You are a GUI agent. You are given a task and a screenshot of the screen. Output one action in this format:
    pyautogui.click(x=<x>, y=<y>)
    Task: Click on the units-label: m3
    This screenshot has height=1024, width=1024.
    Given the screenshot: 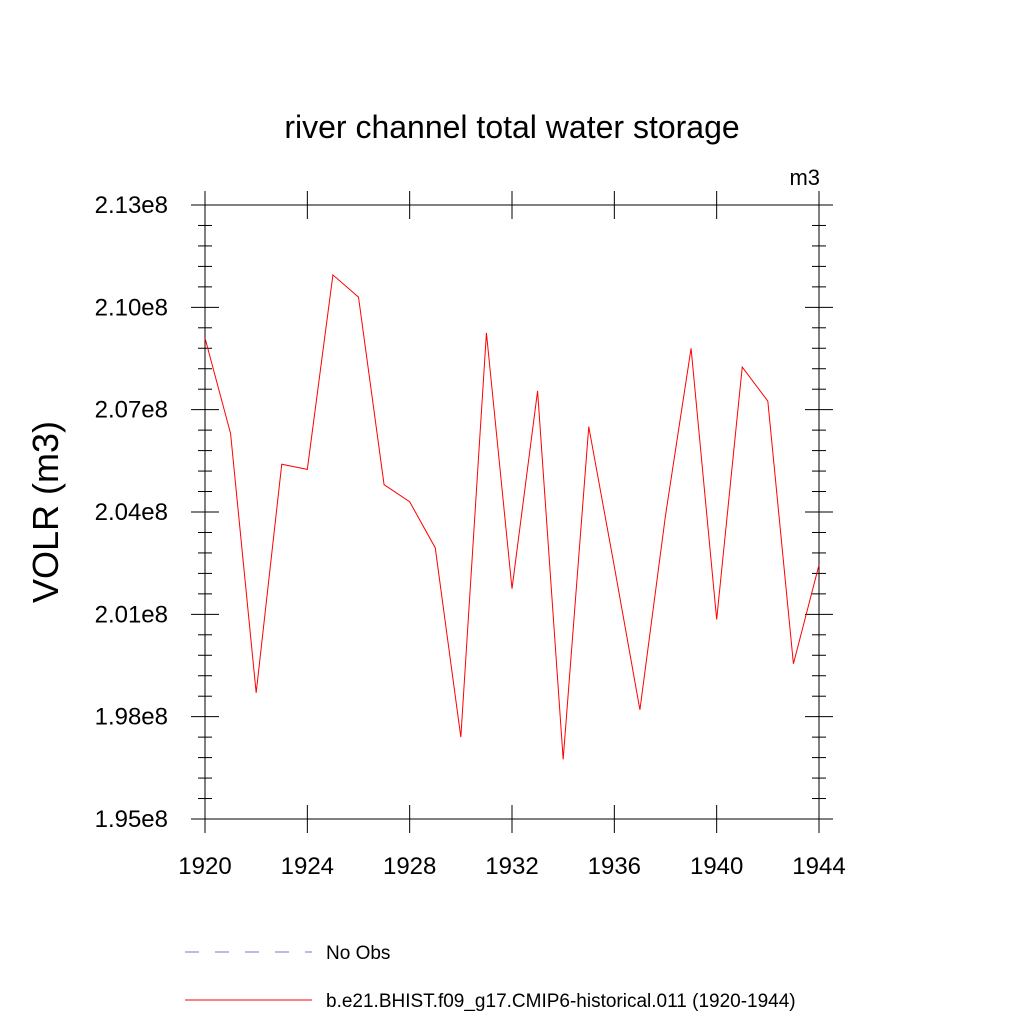 What is the action you would take?
    pyautogui.click(x=804, y=177)
    